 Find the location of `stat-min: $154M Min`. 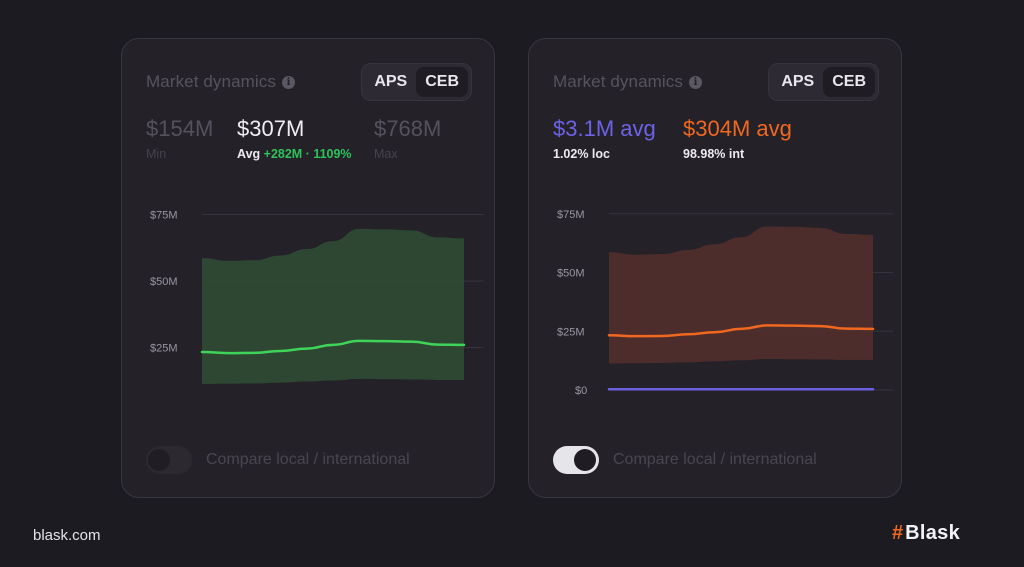

stat-min: $154M Min is located at coordinates (191, 138).